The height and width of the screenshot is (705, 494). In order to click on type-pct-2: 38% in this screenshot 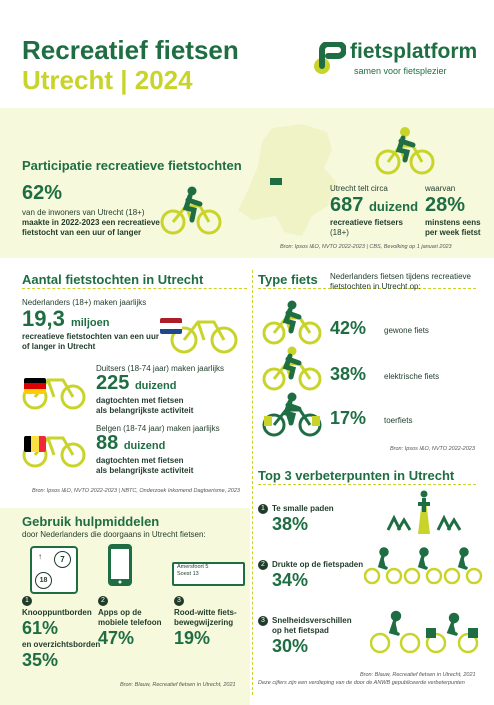, I will do `click(348, 374)`.